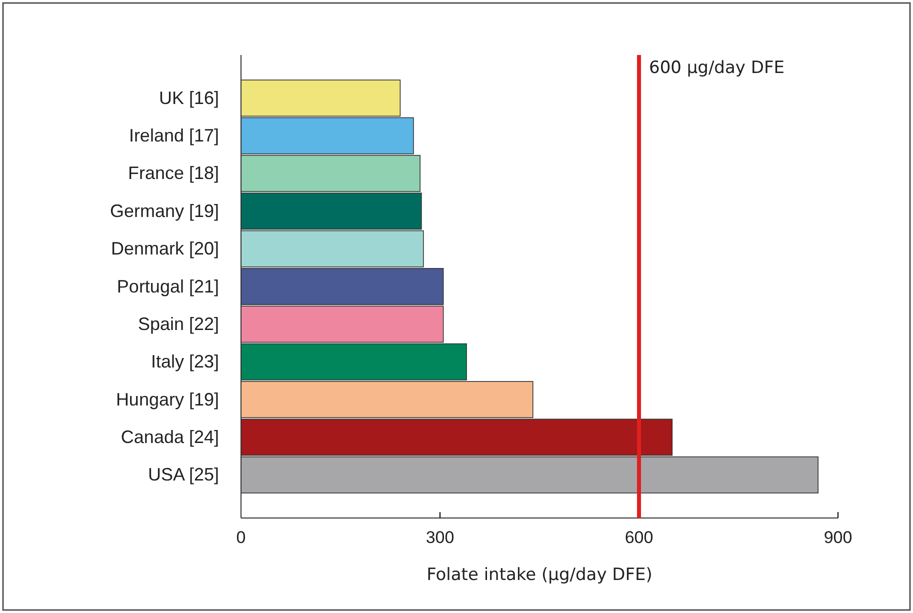 This screenshot has height=613, width=913. I want to click on y-tick-label: Italy [23], so click(184, 362).